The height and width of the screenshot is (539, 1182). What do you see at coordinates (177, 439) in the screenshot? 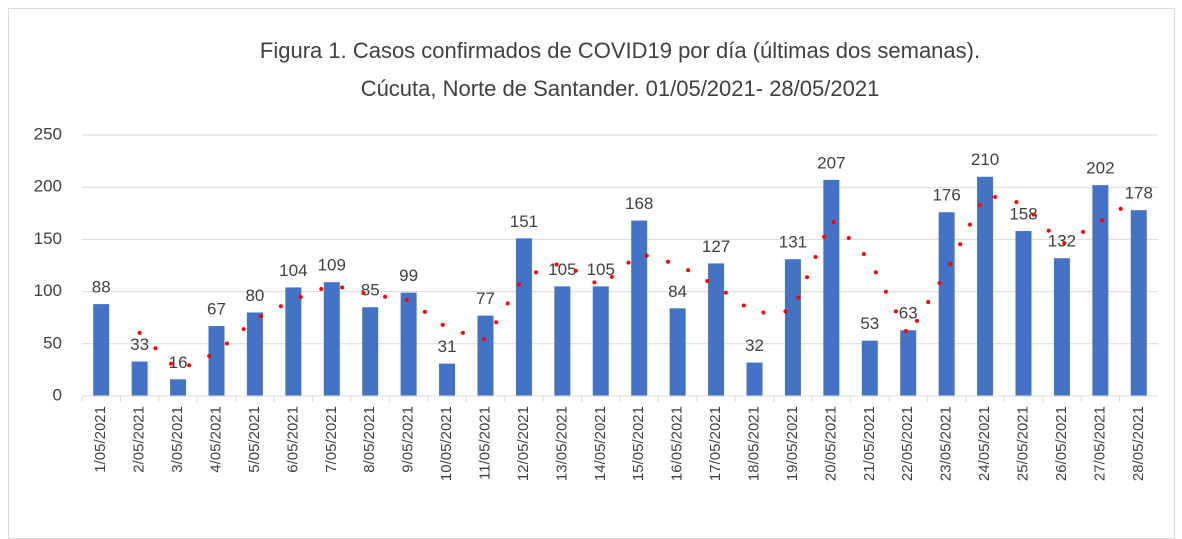
I see `x-tick-label: 3/05/2021` at bounding box center [177, 439].